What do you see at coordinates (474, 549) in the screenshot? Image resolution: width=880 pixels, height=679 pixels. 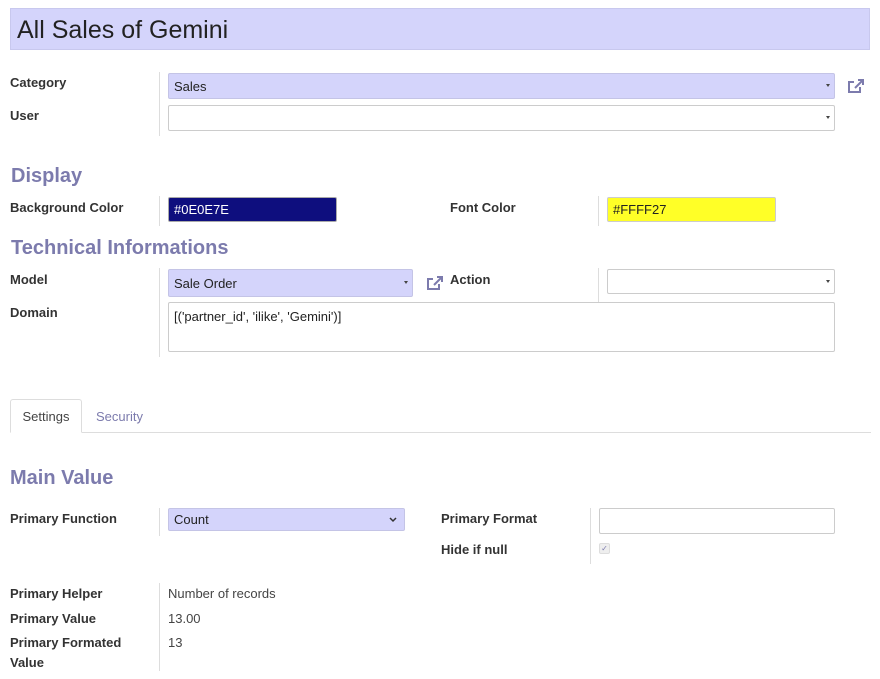 I see `hide-if-null-label: Hide if null` at bounding box center [474, 549].